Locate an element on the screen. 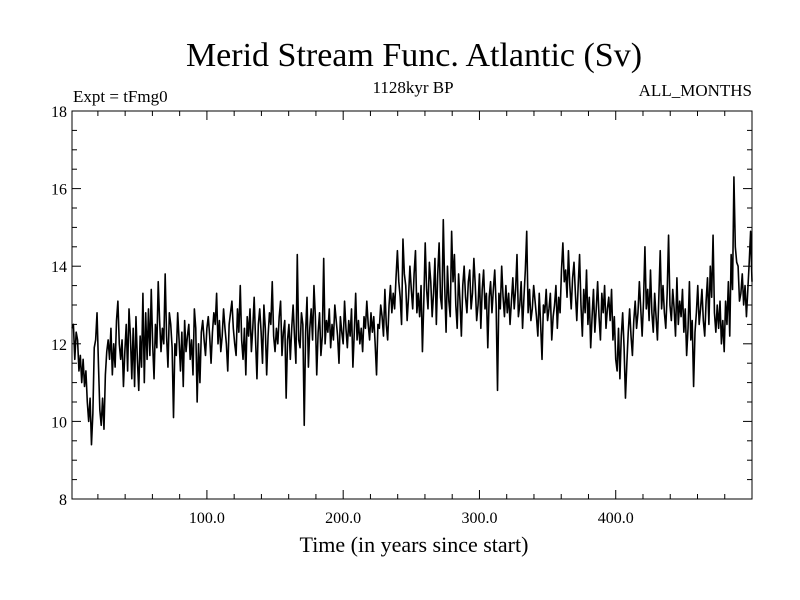 The height and width of the screenshot is (600, 800). x-tick-label: 200.0 is located at coordinates (343, 518).